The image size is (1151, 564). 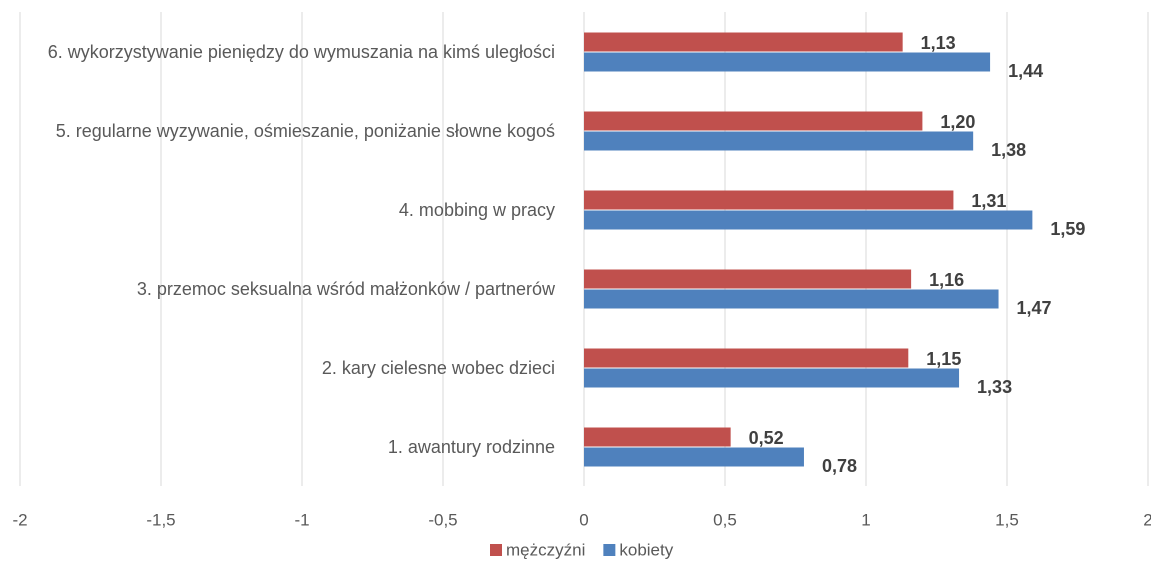 What do you see at coordinates (471, 446) in the screenshot?
I see `category-label: 1. awantury rodzinne` at bounding box center [471, 446].